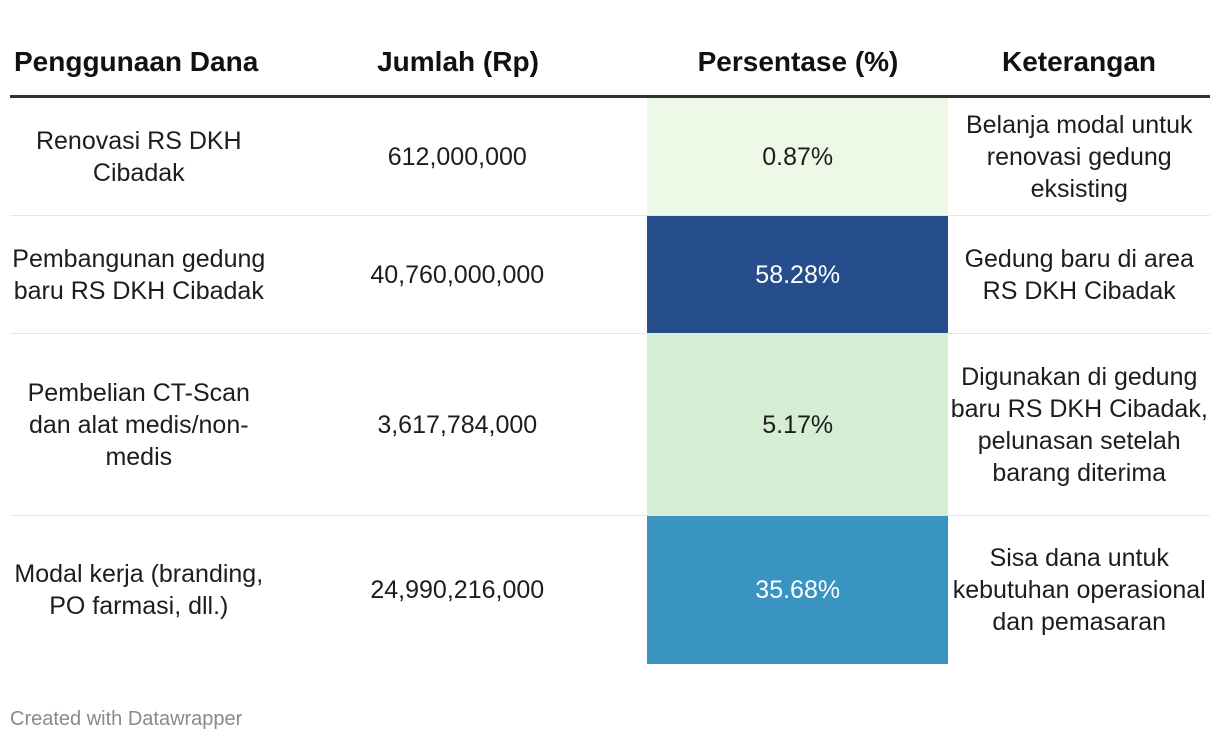  I want to click on cell-use: Modal kerja (branding, PO farmasi, dll.), so click(139, 590).